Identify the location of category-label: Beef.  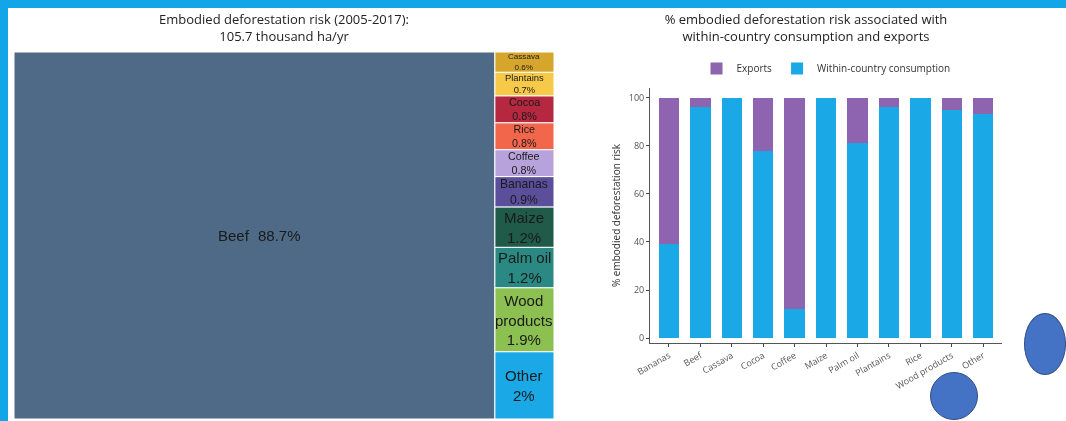
(234, 235).